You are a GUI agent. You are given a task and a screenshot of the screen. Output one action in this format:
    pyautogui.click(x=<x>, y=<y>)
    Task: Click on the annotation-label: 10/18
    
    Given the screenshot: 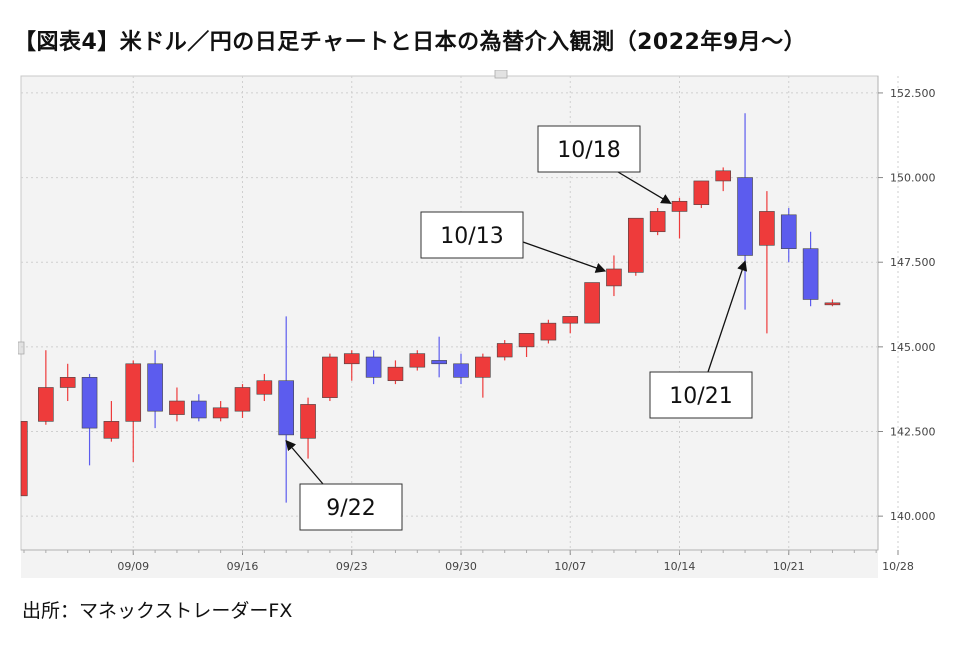 What is the action you would take?
    pyautogui.click(x=588, y=150)
    